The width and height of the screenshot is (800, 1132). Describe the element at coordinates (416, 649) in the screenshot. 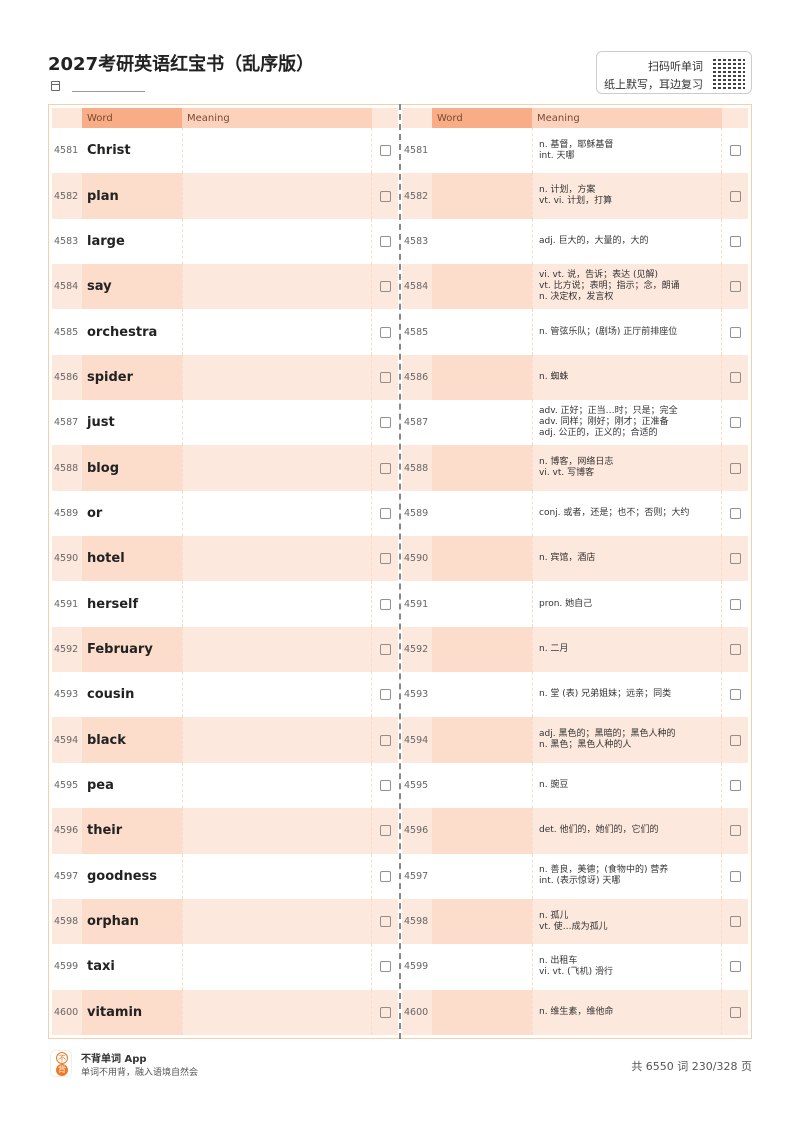

I see `entry-number: 4592` at that location.